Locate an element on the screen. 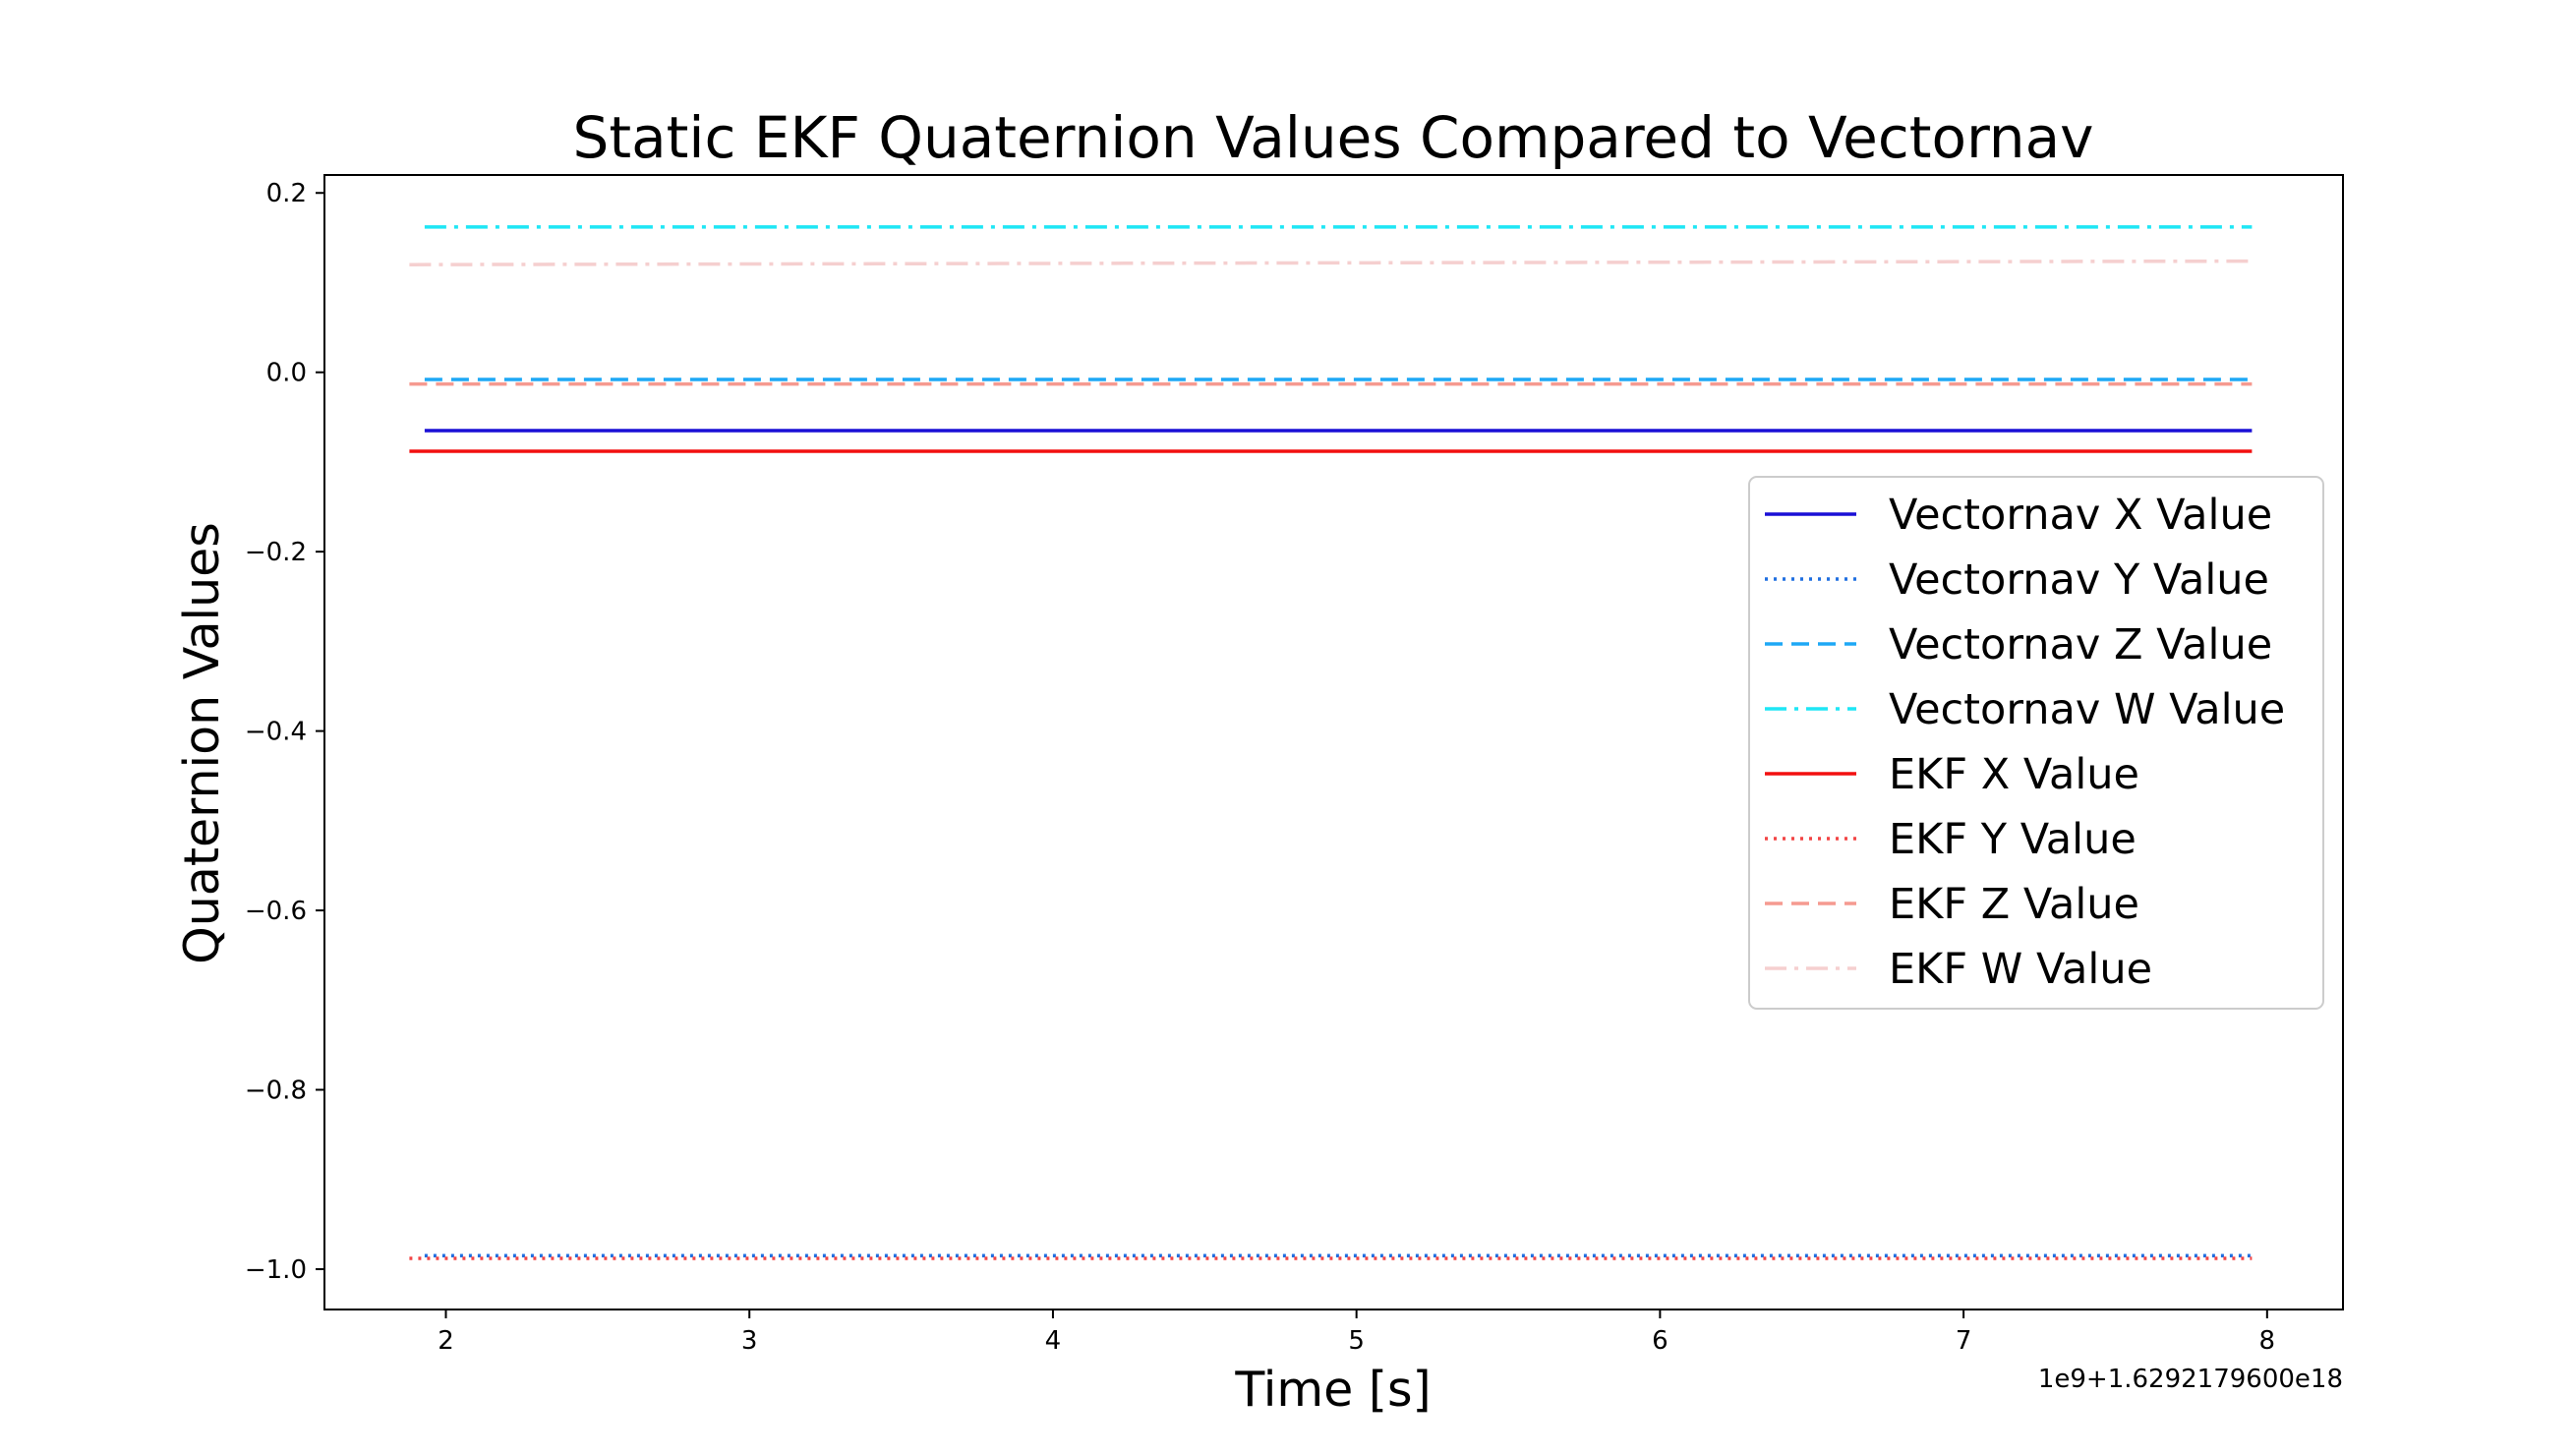  x-tick-label: 2 is located at coordinates (446, 1341).